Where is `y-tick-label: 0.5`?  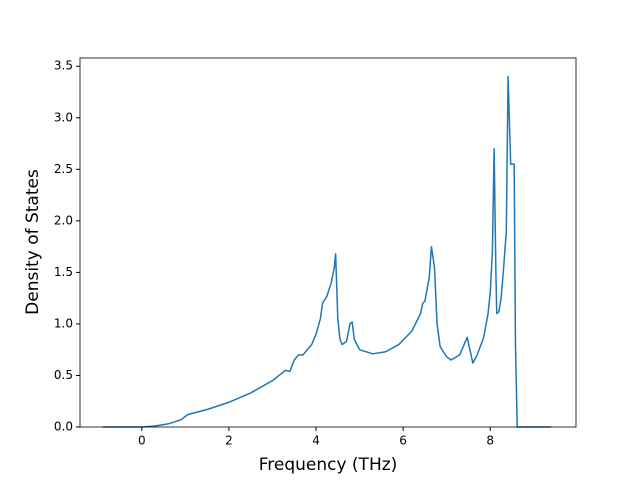
y-tick-label: 0.5 is located at coordinates (63, 375).